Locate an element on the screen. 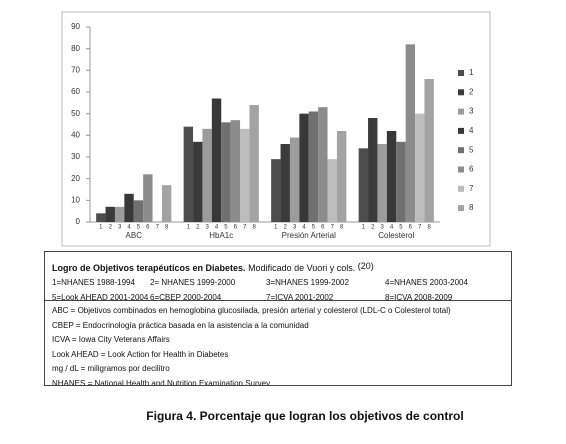  legend-entry: 1=NHANES 1988-1994 is located at coordinates (93, 282).